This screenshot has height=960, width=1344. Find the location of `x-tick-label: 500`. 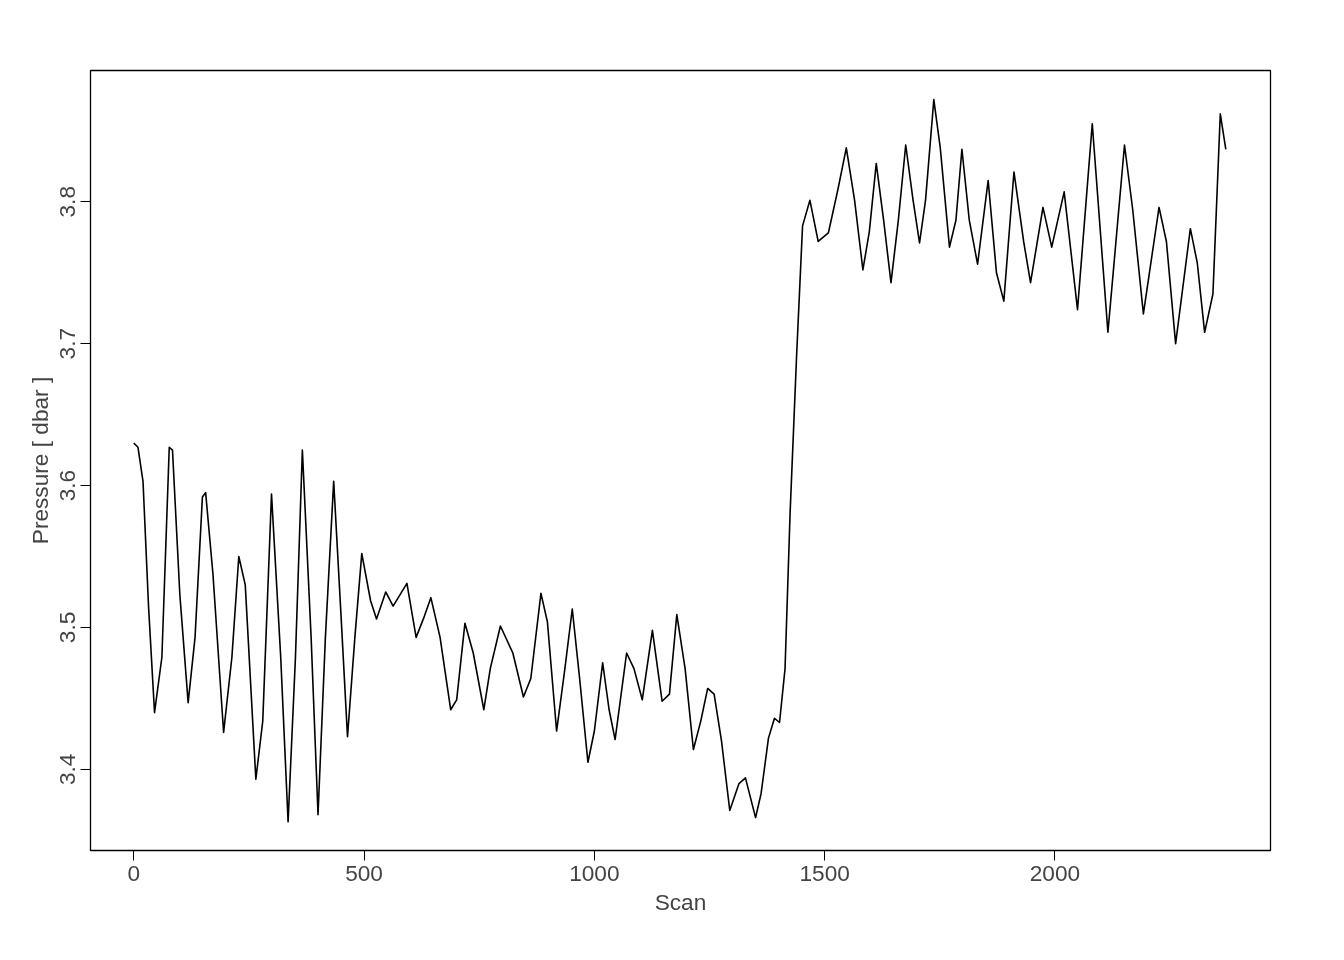

x-tick-label: 500 is located at coordinates (364, 872).